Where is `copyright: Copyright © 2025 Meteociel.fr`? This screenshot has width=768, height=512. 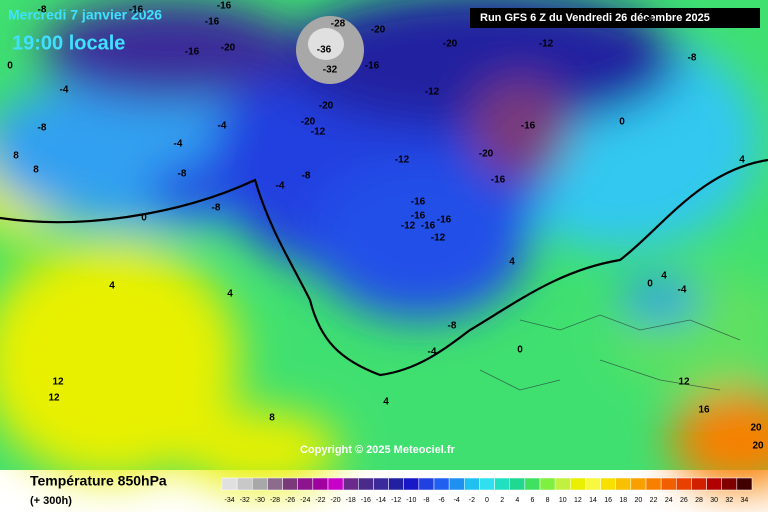 copyright: Copyright © 2025 Meteociel.fr is located at coordinates (378, 450).